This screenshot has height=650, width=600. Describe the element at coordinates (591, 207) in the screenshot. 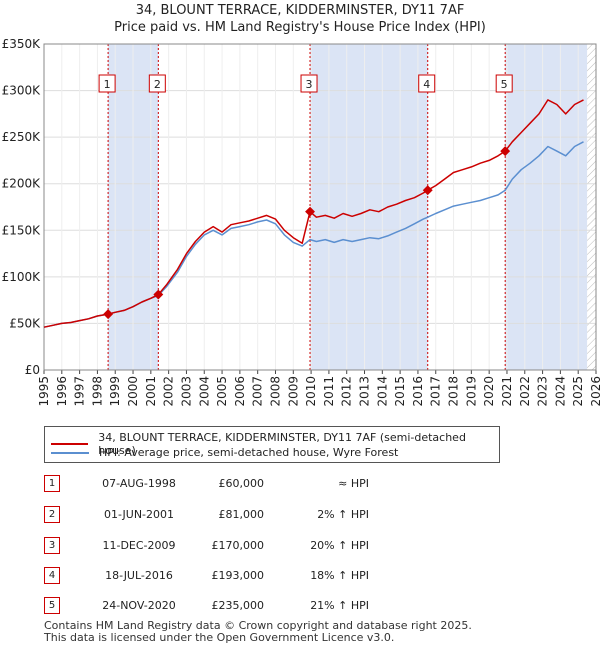

I see `forecast-hatch` at that location.